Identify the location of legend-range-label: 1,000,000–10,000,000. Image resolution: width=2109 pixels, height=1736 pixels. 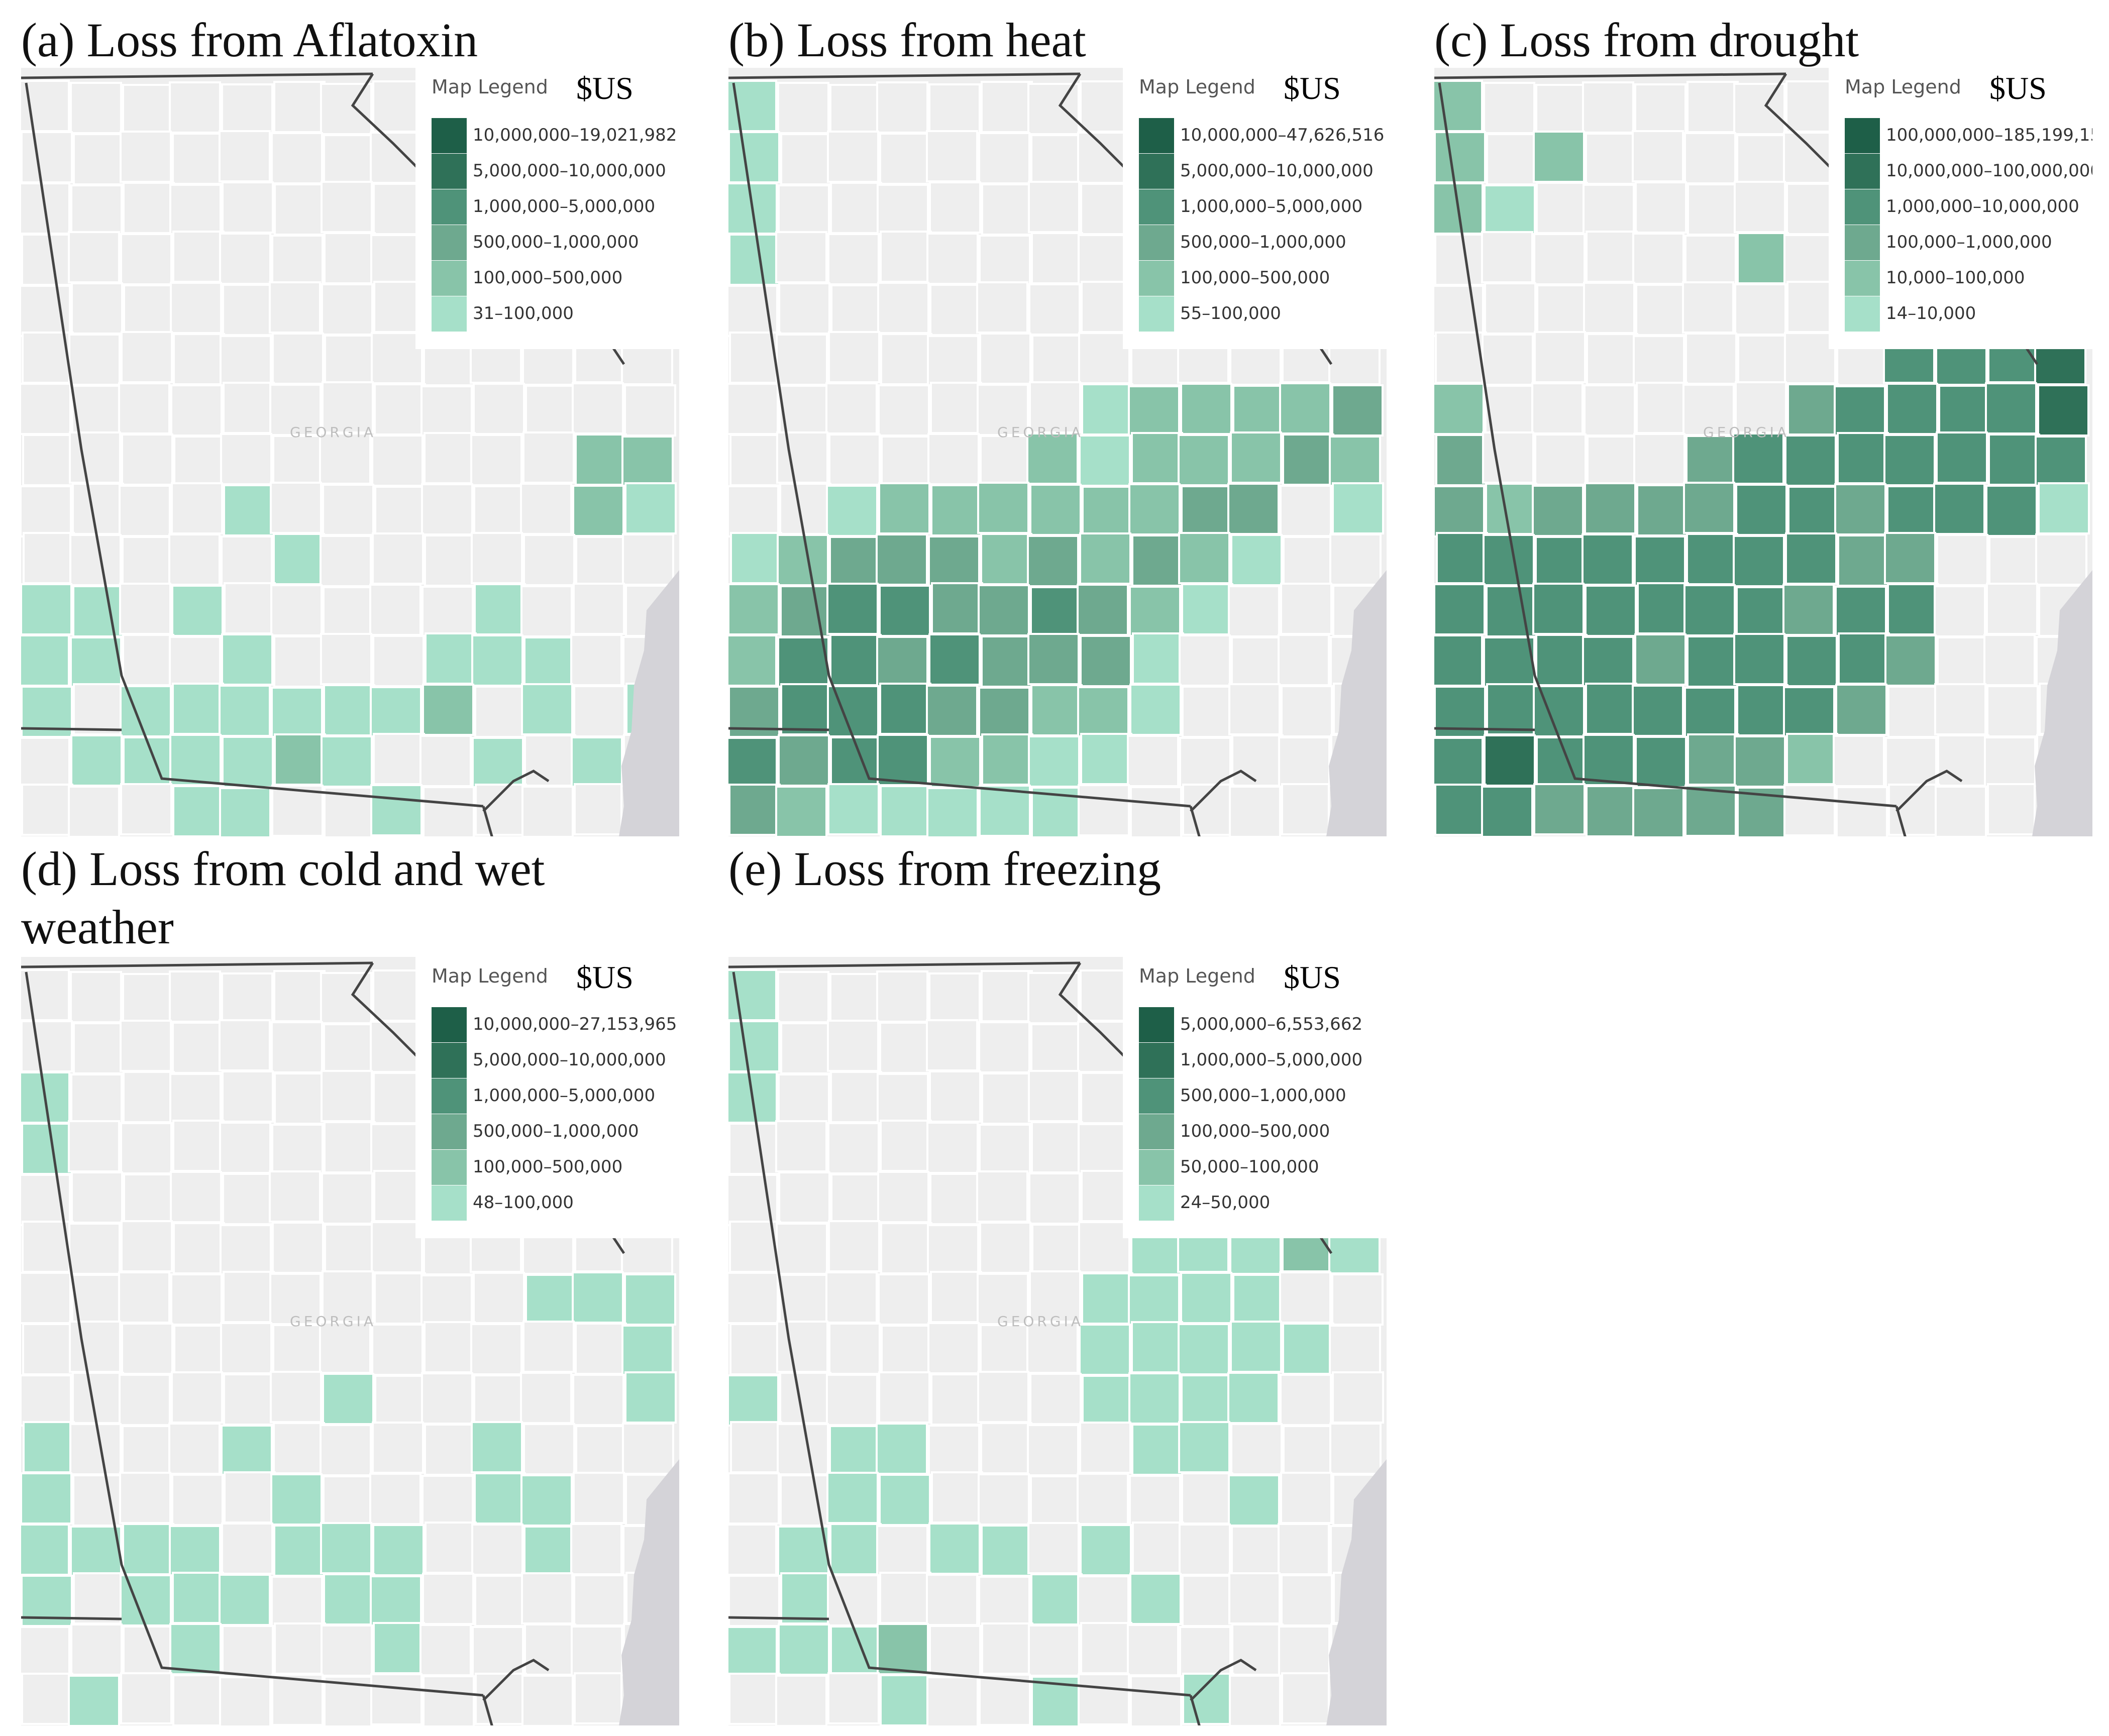
(1982, 206).